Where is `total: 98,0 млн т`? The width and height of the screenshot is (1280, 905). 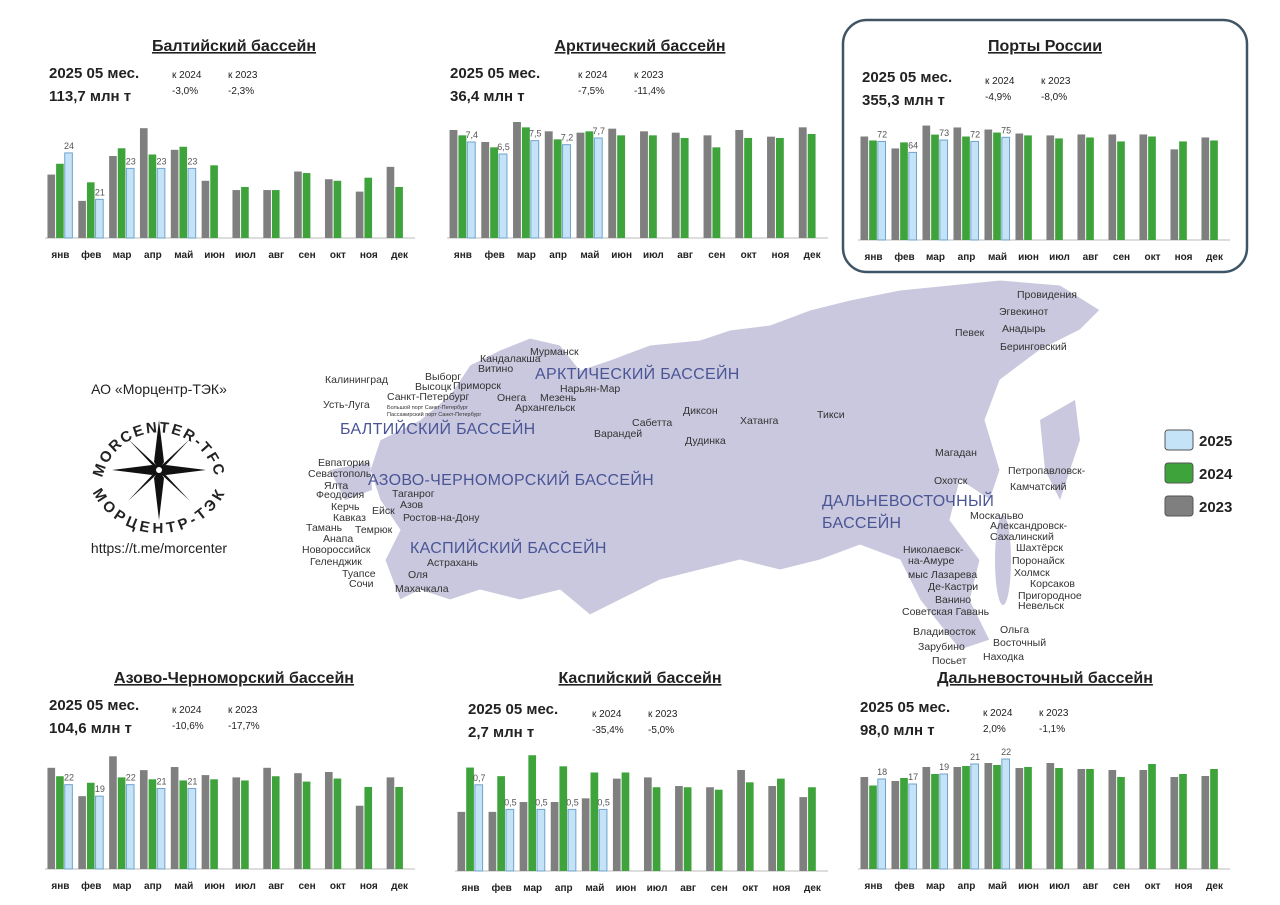
total: 98,0 млн т is located at coordinates (897, 730).